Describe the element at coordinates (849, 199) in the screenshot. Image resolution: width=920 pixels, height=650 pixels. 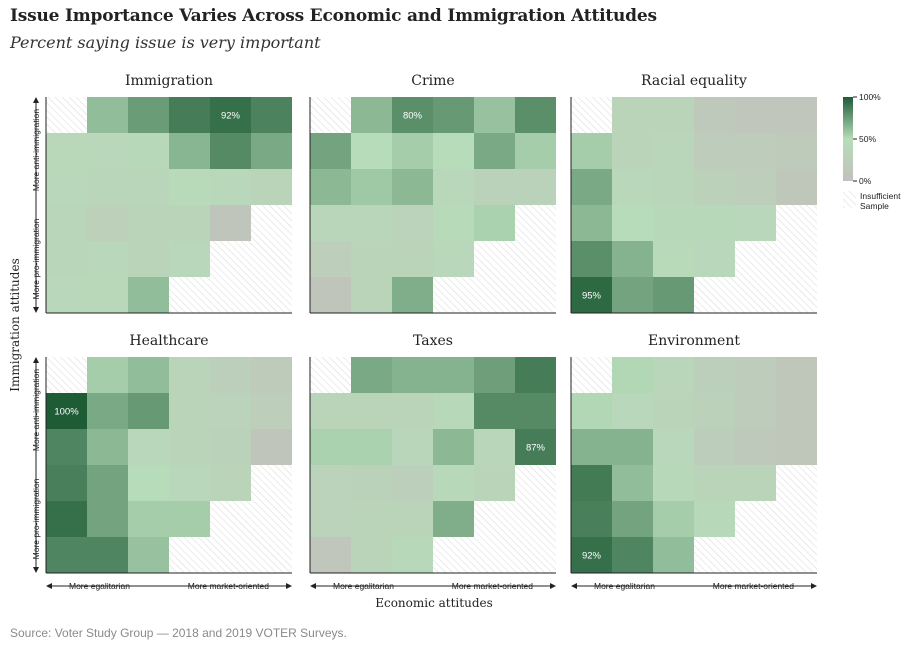
I see `legend-insufficient-swatch` at that location.